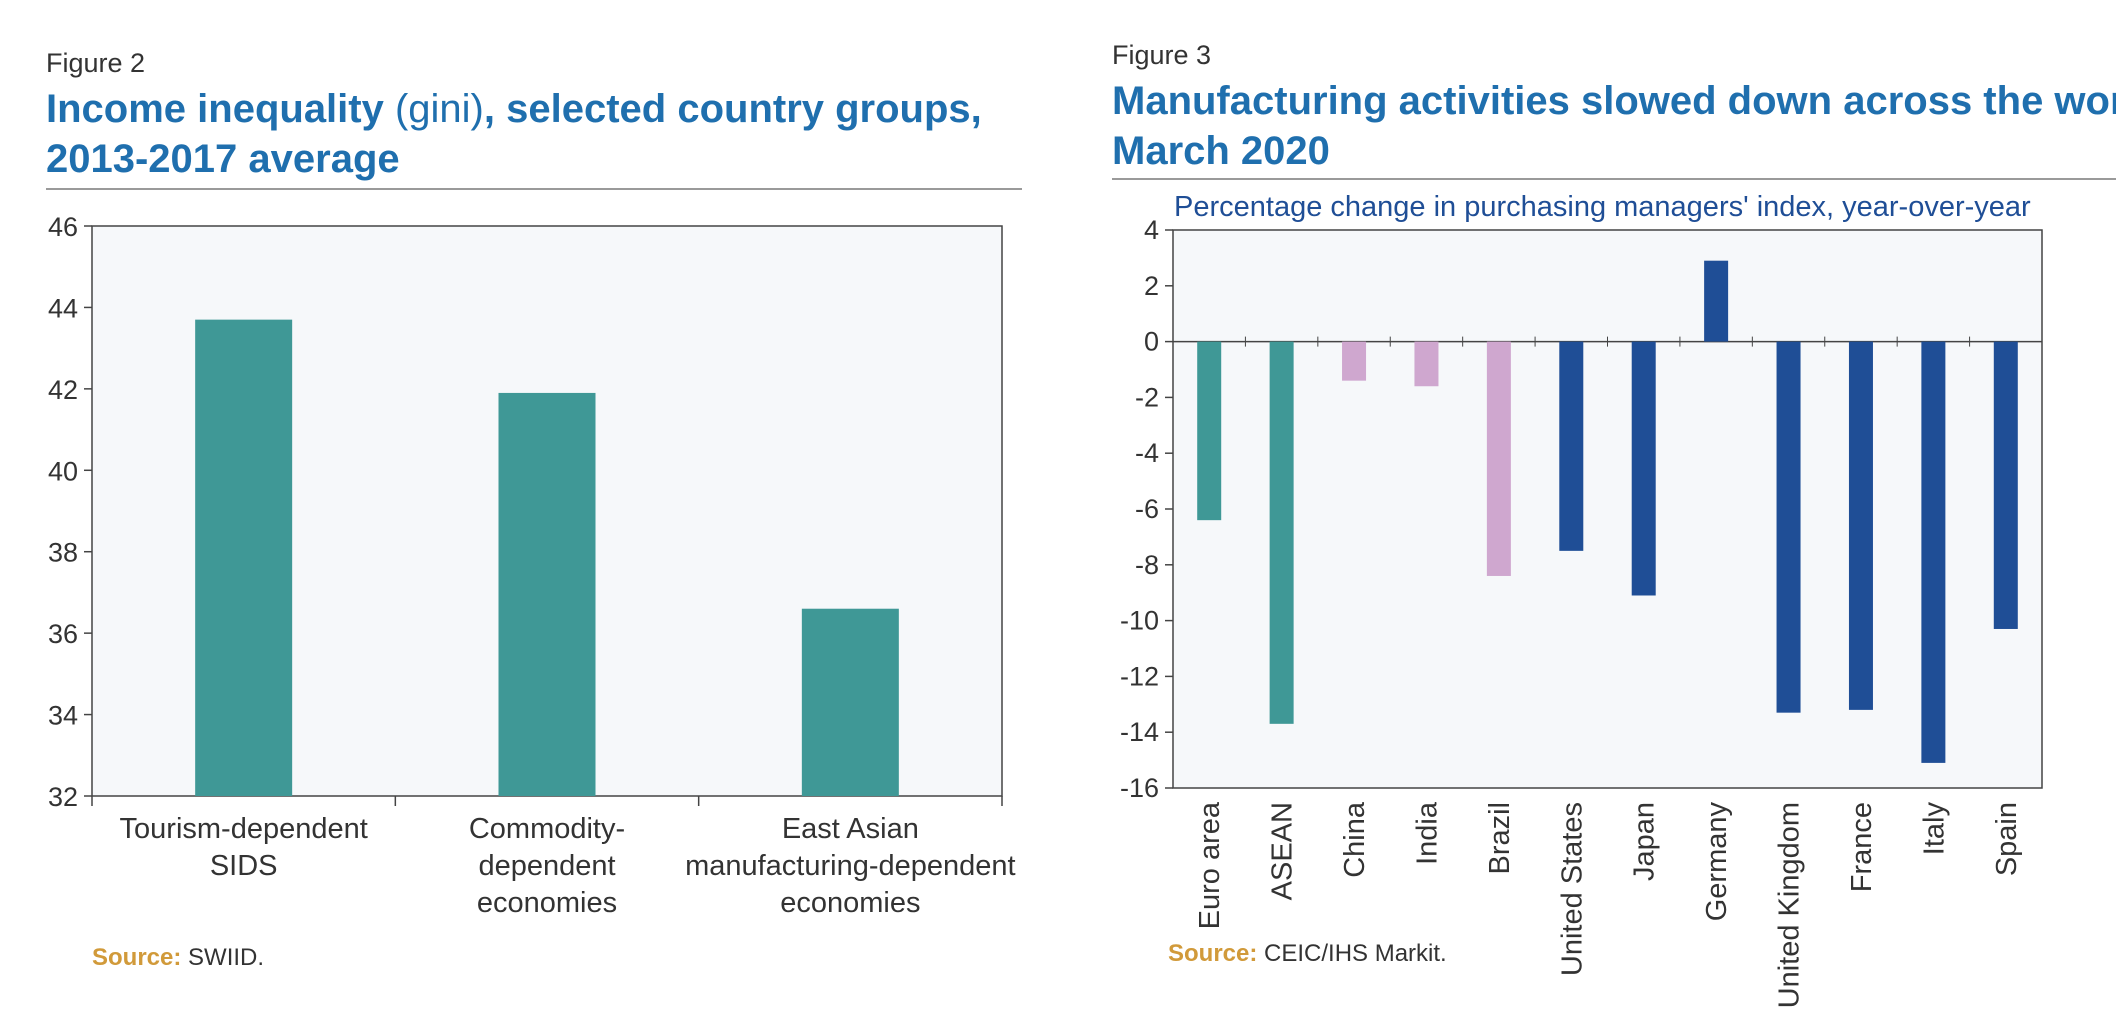  Describe the element at coordinates (1862, 847) in the screenshot. I see `x-category-label: France` at that location.